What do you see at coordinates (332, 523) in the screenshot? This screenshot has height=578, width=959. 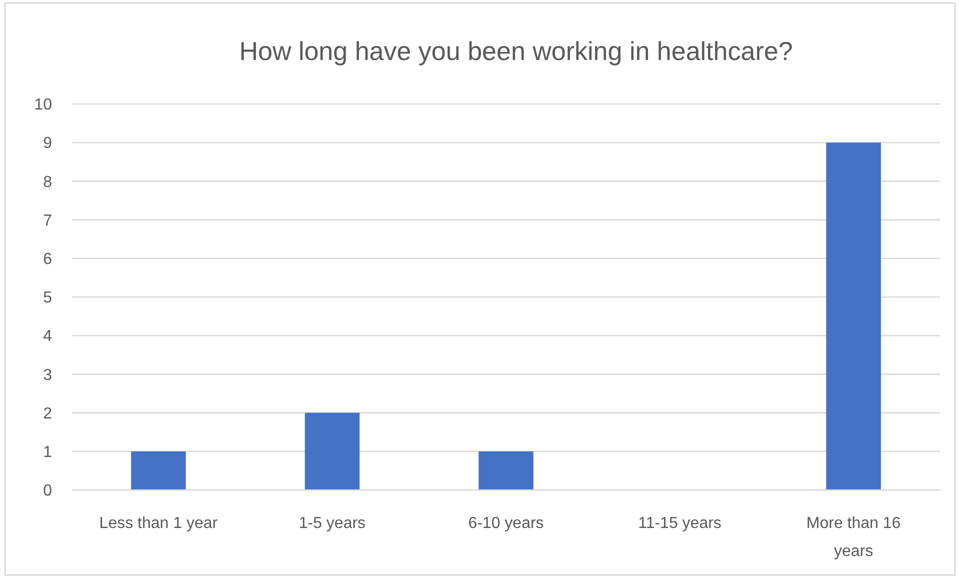 I see `x-tick-label: 1-5 years` at bounding box center [332, 523].